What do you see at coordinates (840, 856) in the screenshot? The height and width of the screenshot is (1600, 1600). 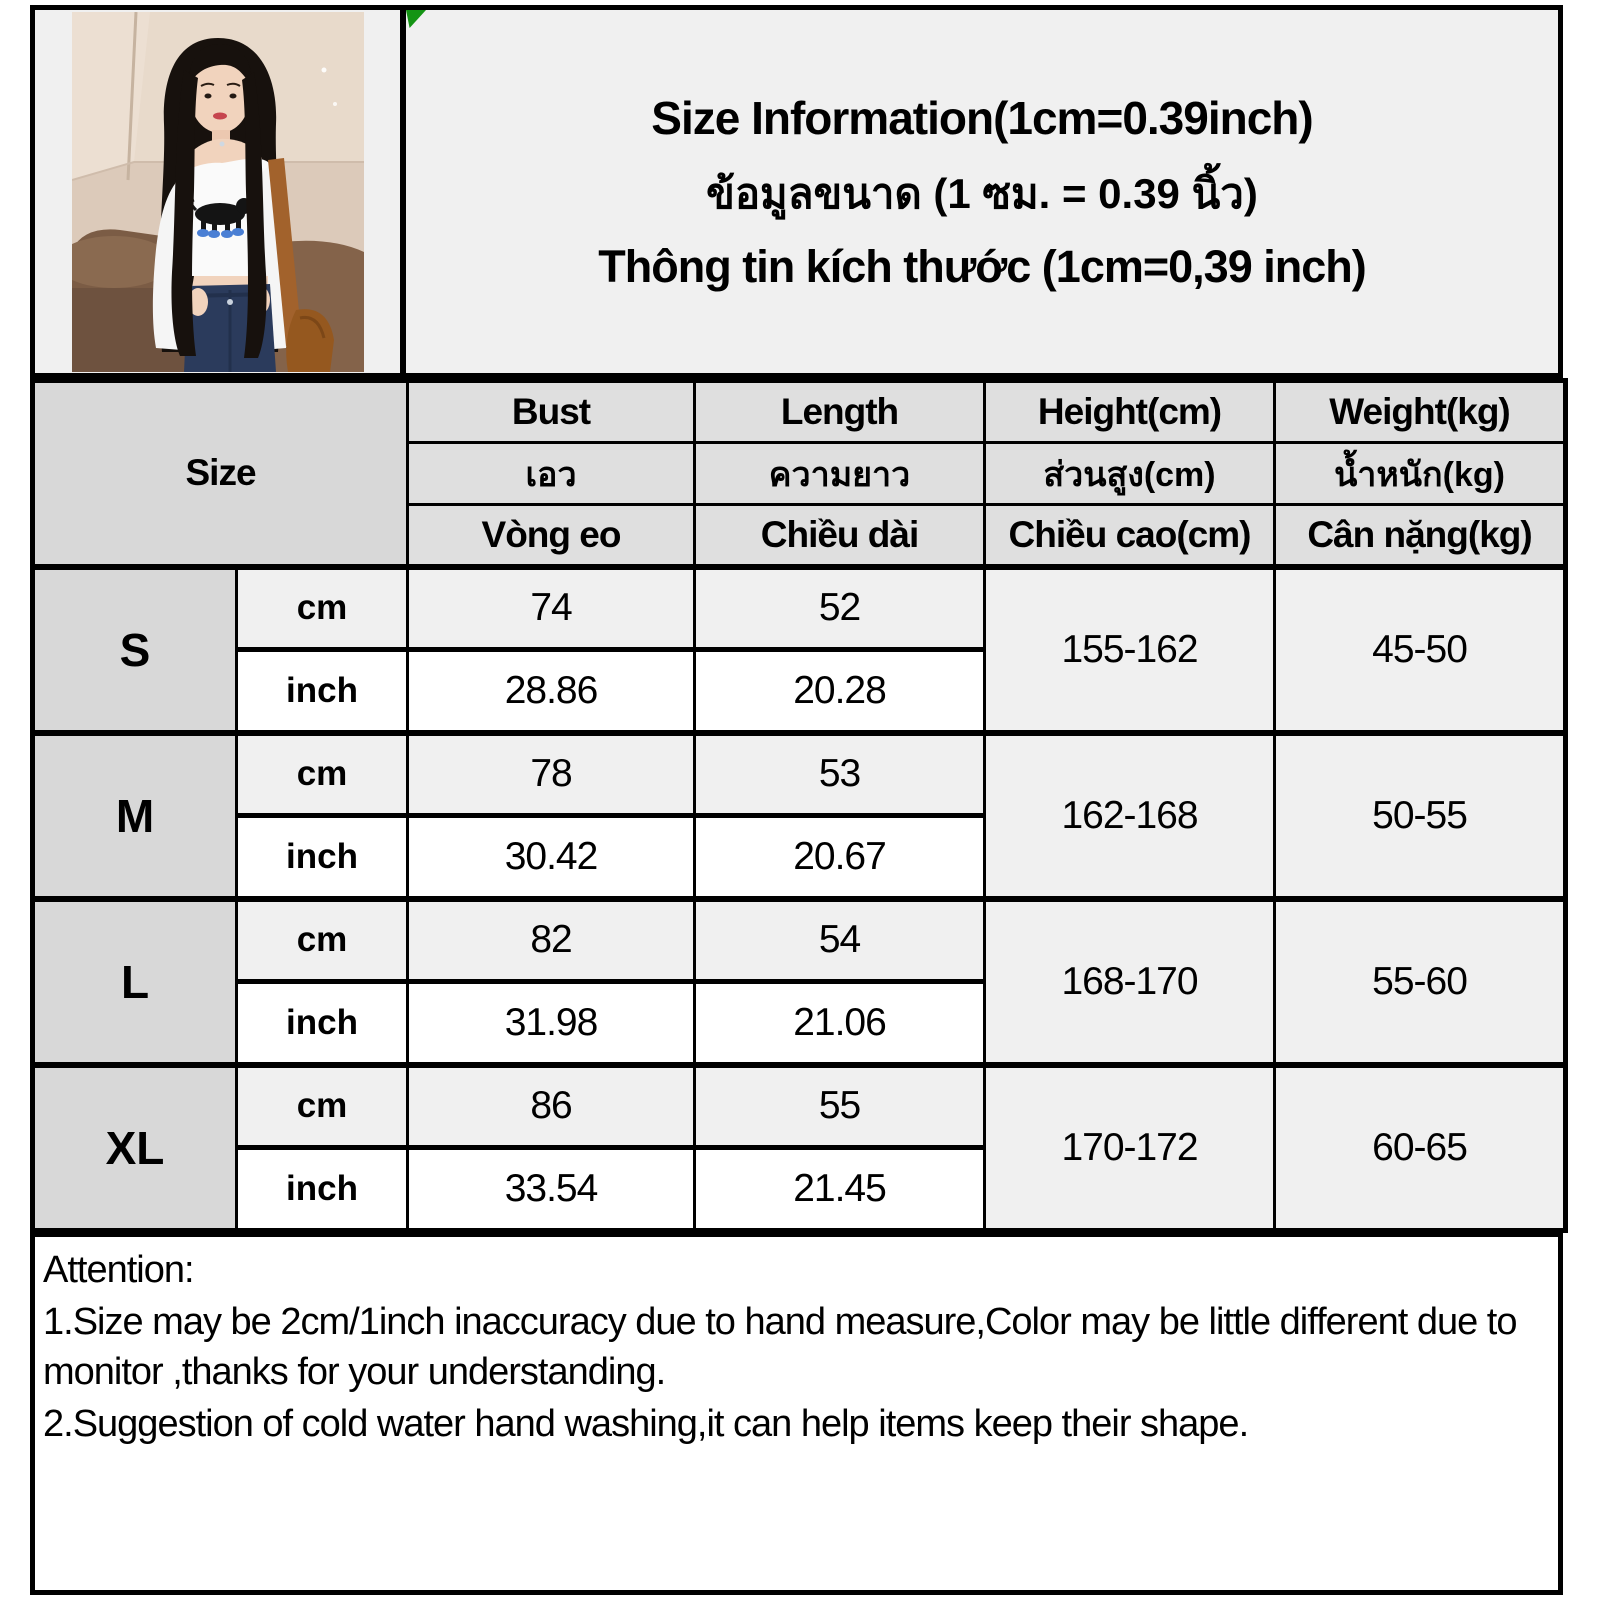 I see `m-length-inch: 20.67` at bounding box center [840, 856].